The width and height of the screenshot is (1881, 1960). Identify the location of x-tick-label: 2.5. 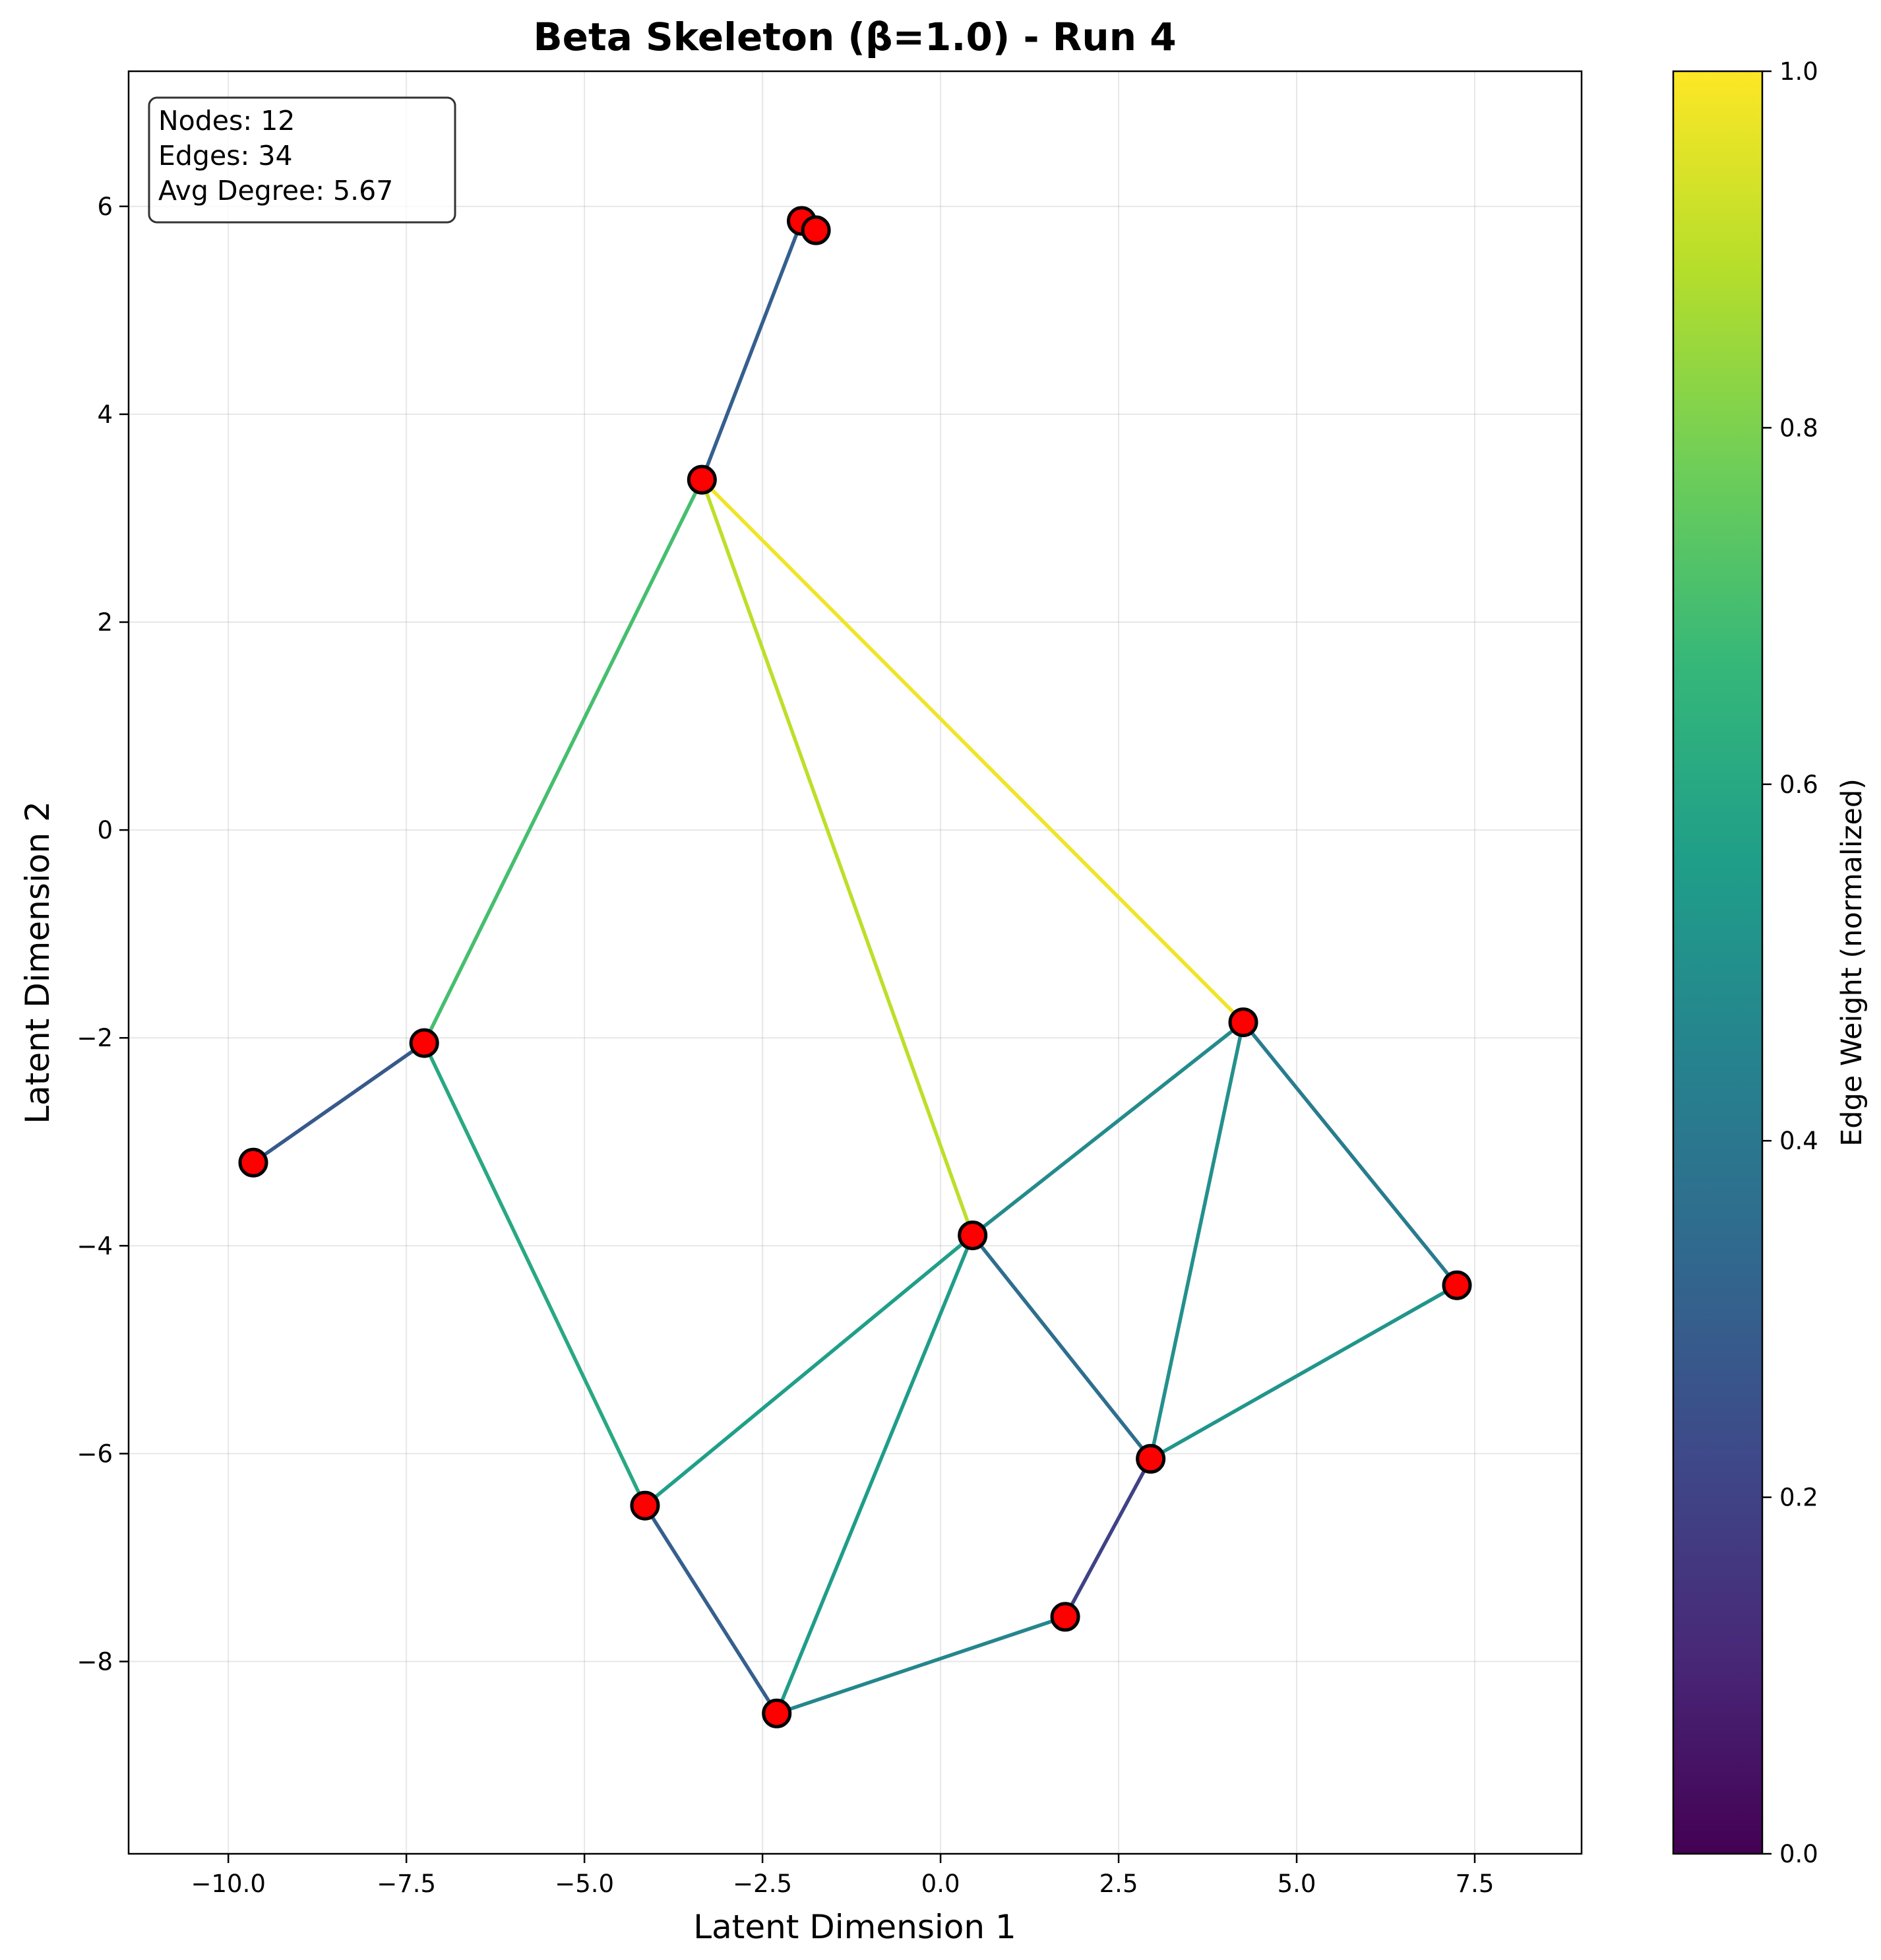
(1118, 1884).